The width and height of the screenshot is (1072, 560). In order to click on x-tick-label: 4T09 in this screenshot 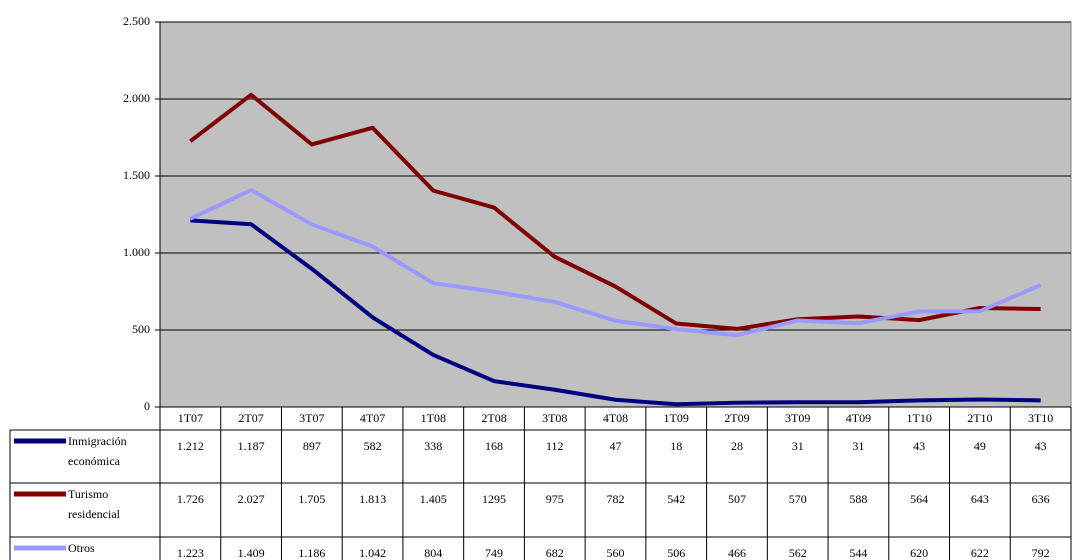, I will do `click(858, 418)`.